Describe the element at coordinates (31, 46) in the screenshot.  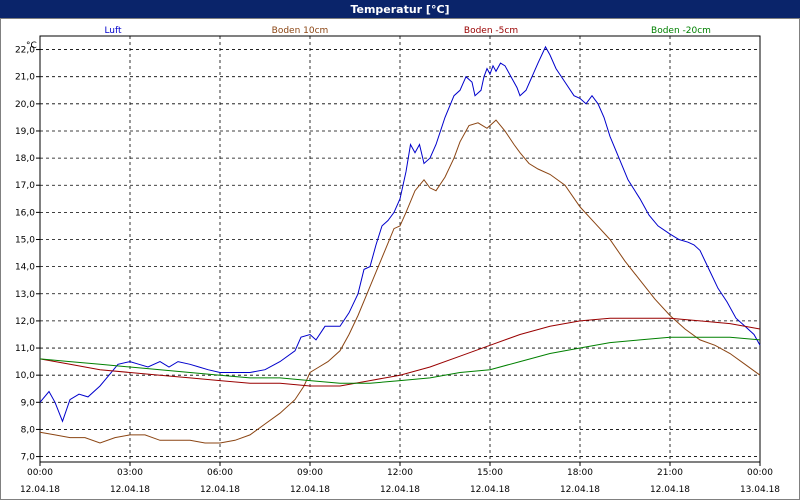
I see `y-axis-label: °C` at that location.